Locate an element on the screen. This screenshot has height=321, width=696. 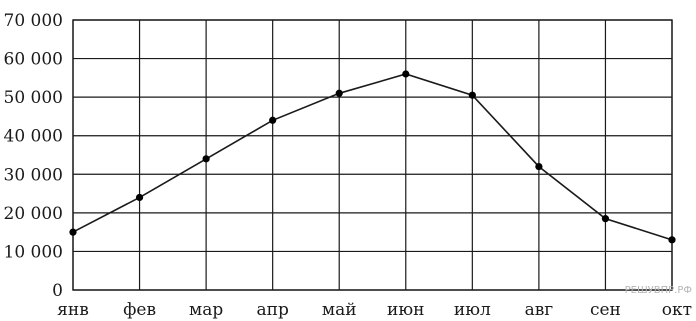
y-tick-label: 60 000 is located at coordinates (33, 60).